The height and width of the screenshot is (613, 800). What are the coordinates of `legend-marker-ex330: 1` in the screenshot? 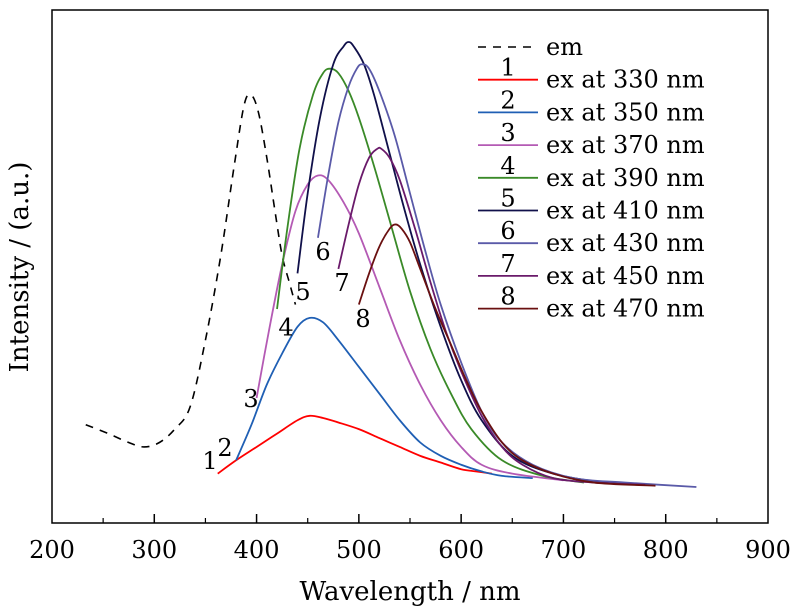 It's located at (507, 68).